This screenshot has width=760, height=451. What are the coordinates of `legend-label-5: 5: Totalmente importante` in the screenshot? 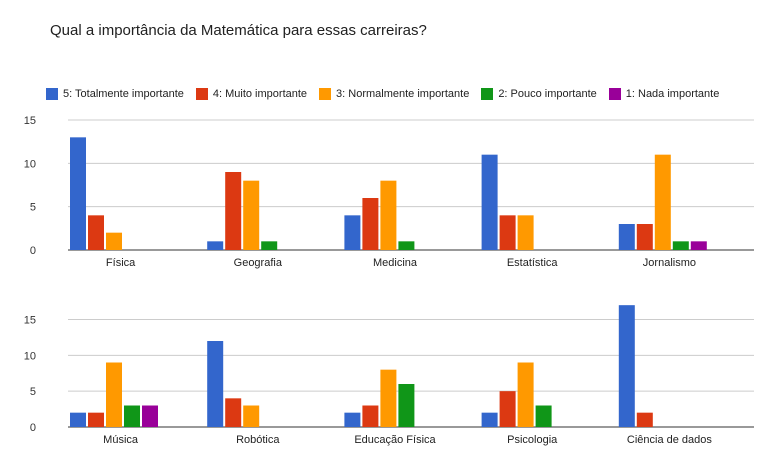 It's located at (123, 94).